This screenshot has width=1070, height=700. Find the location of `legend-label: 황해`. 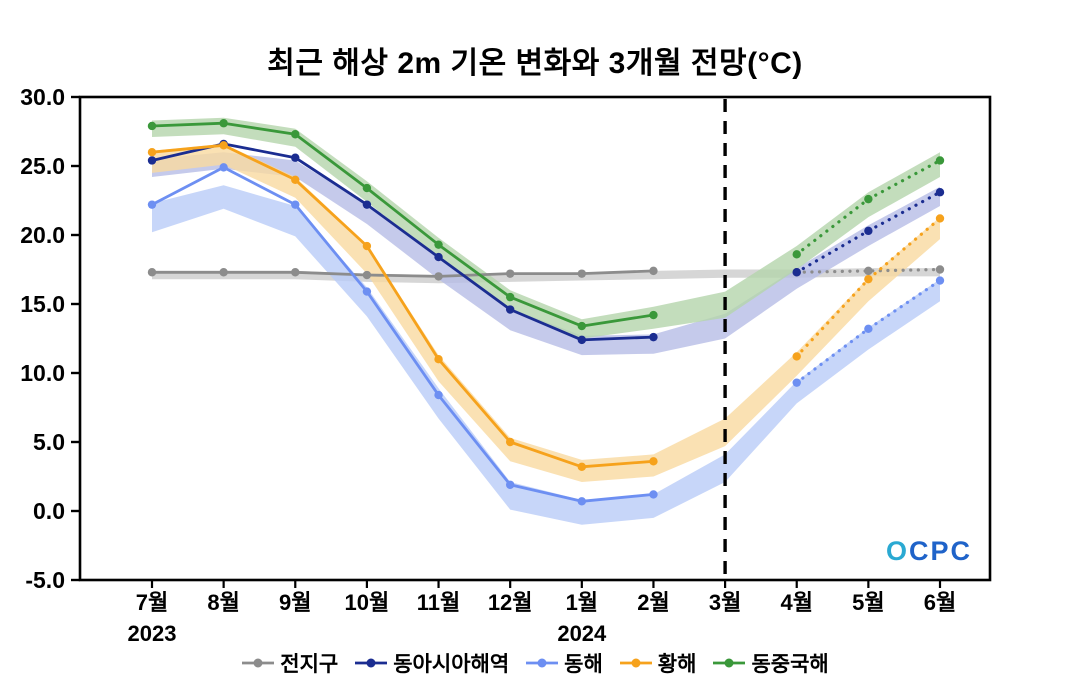

legend-label: 황해 is located at coordinates (677, 664).